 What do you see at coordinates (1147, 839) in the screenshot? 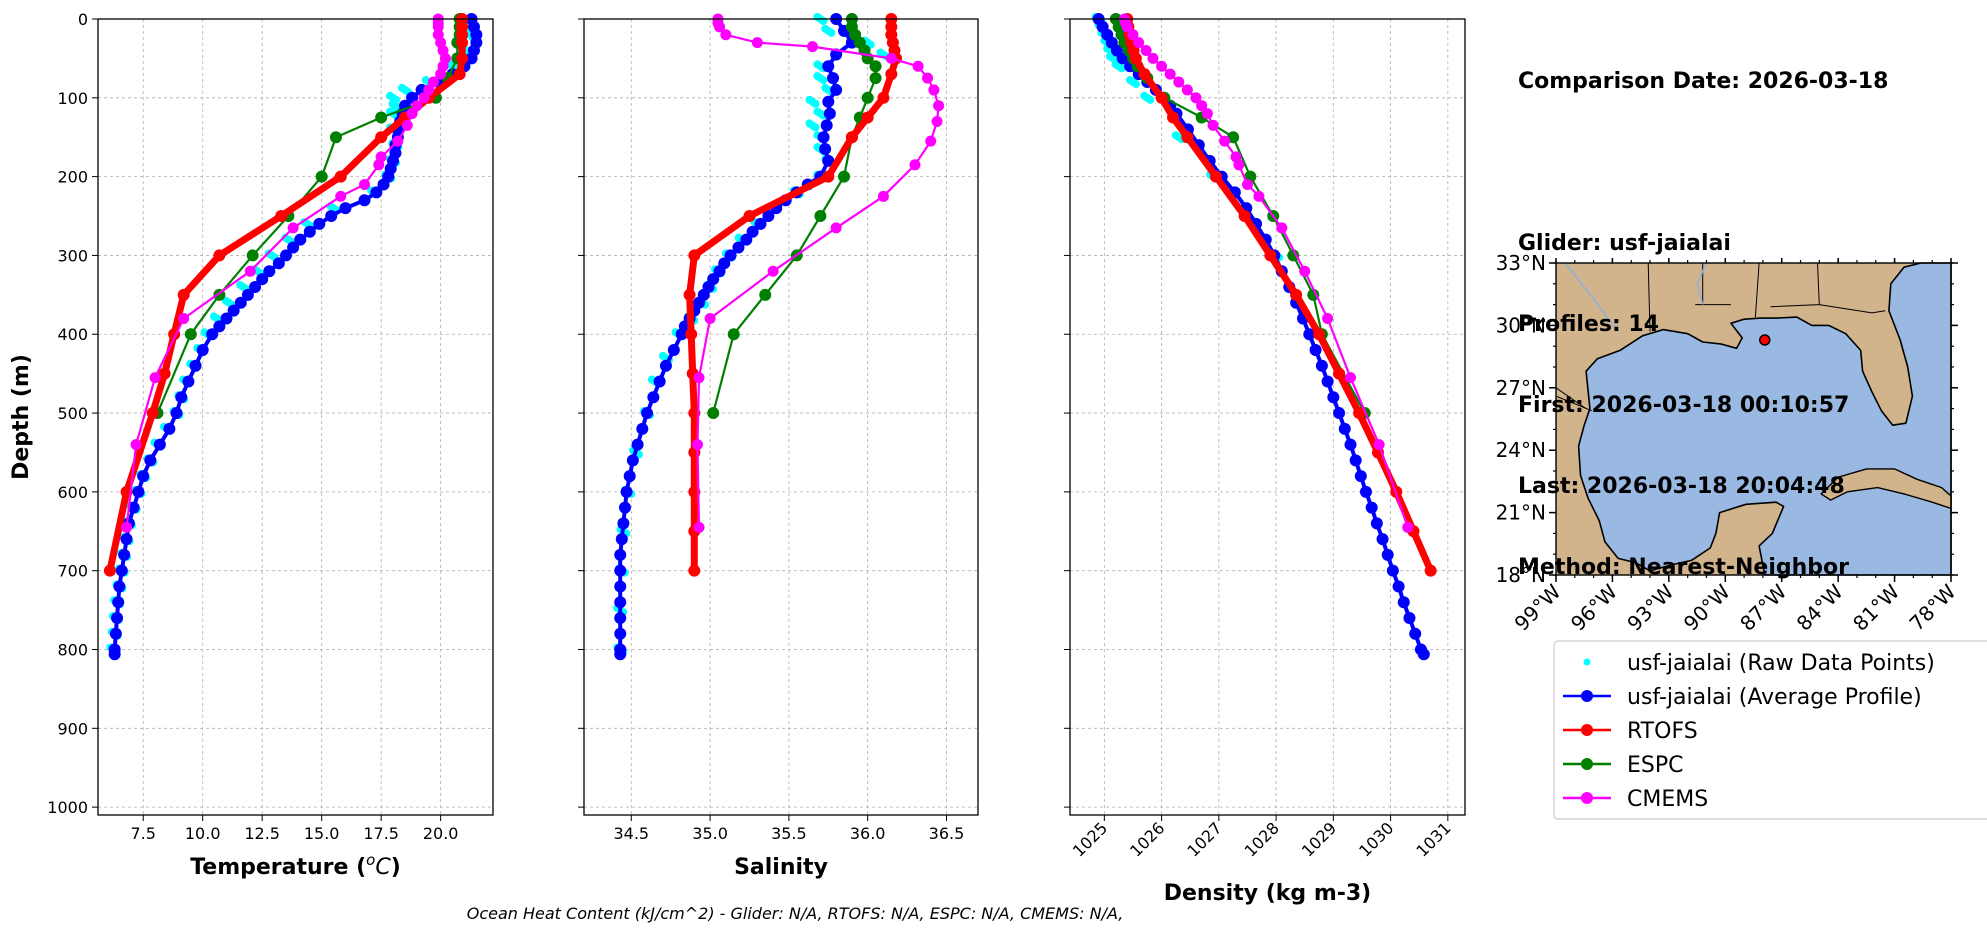
I see `x-tick-label: 1026` at bounding box center [1147, 839].